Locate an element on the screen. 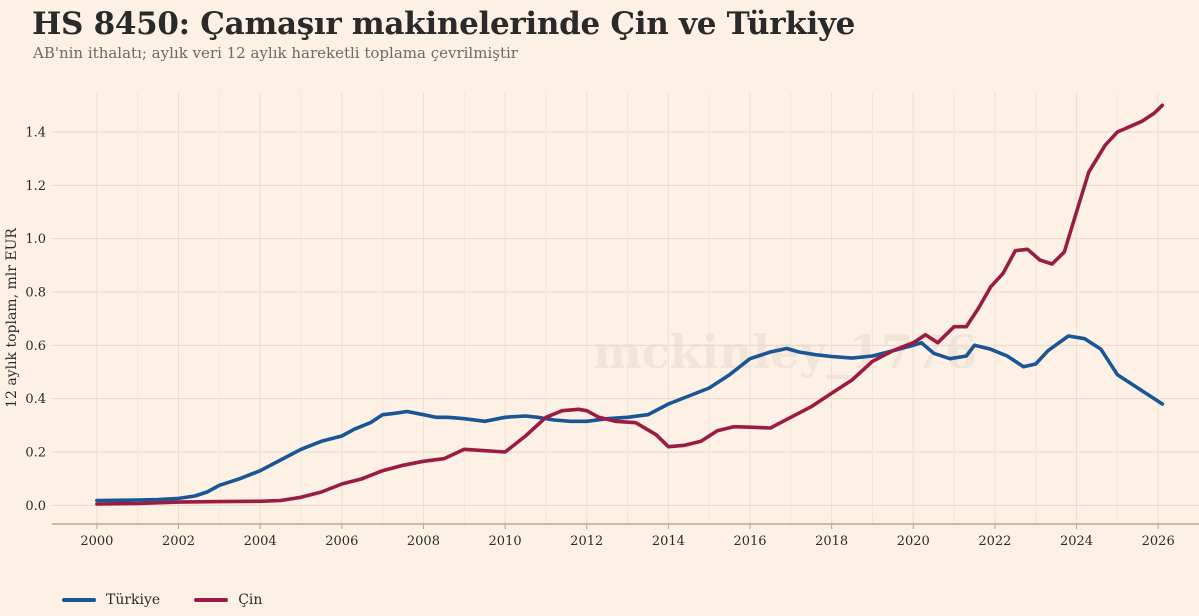  y-tick-label: 1.0 is located at coordinates (35, 239).